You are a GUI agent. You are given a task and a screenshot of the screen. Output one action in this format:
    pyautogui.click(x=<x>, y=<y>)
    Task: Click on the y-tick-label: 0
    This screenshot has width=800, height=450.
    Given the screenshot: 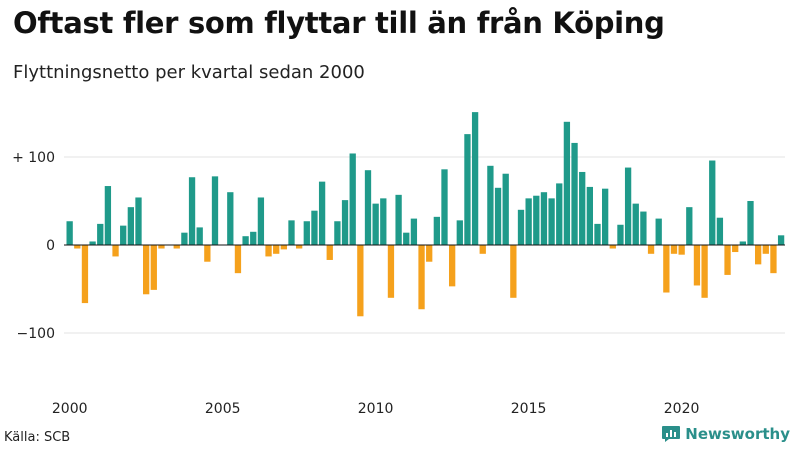 What is the action you would take?
    pyautogui.click(x=50, y=246)
    